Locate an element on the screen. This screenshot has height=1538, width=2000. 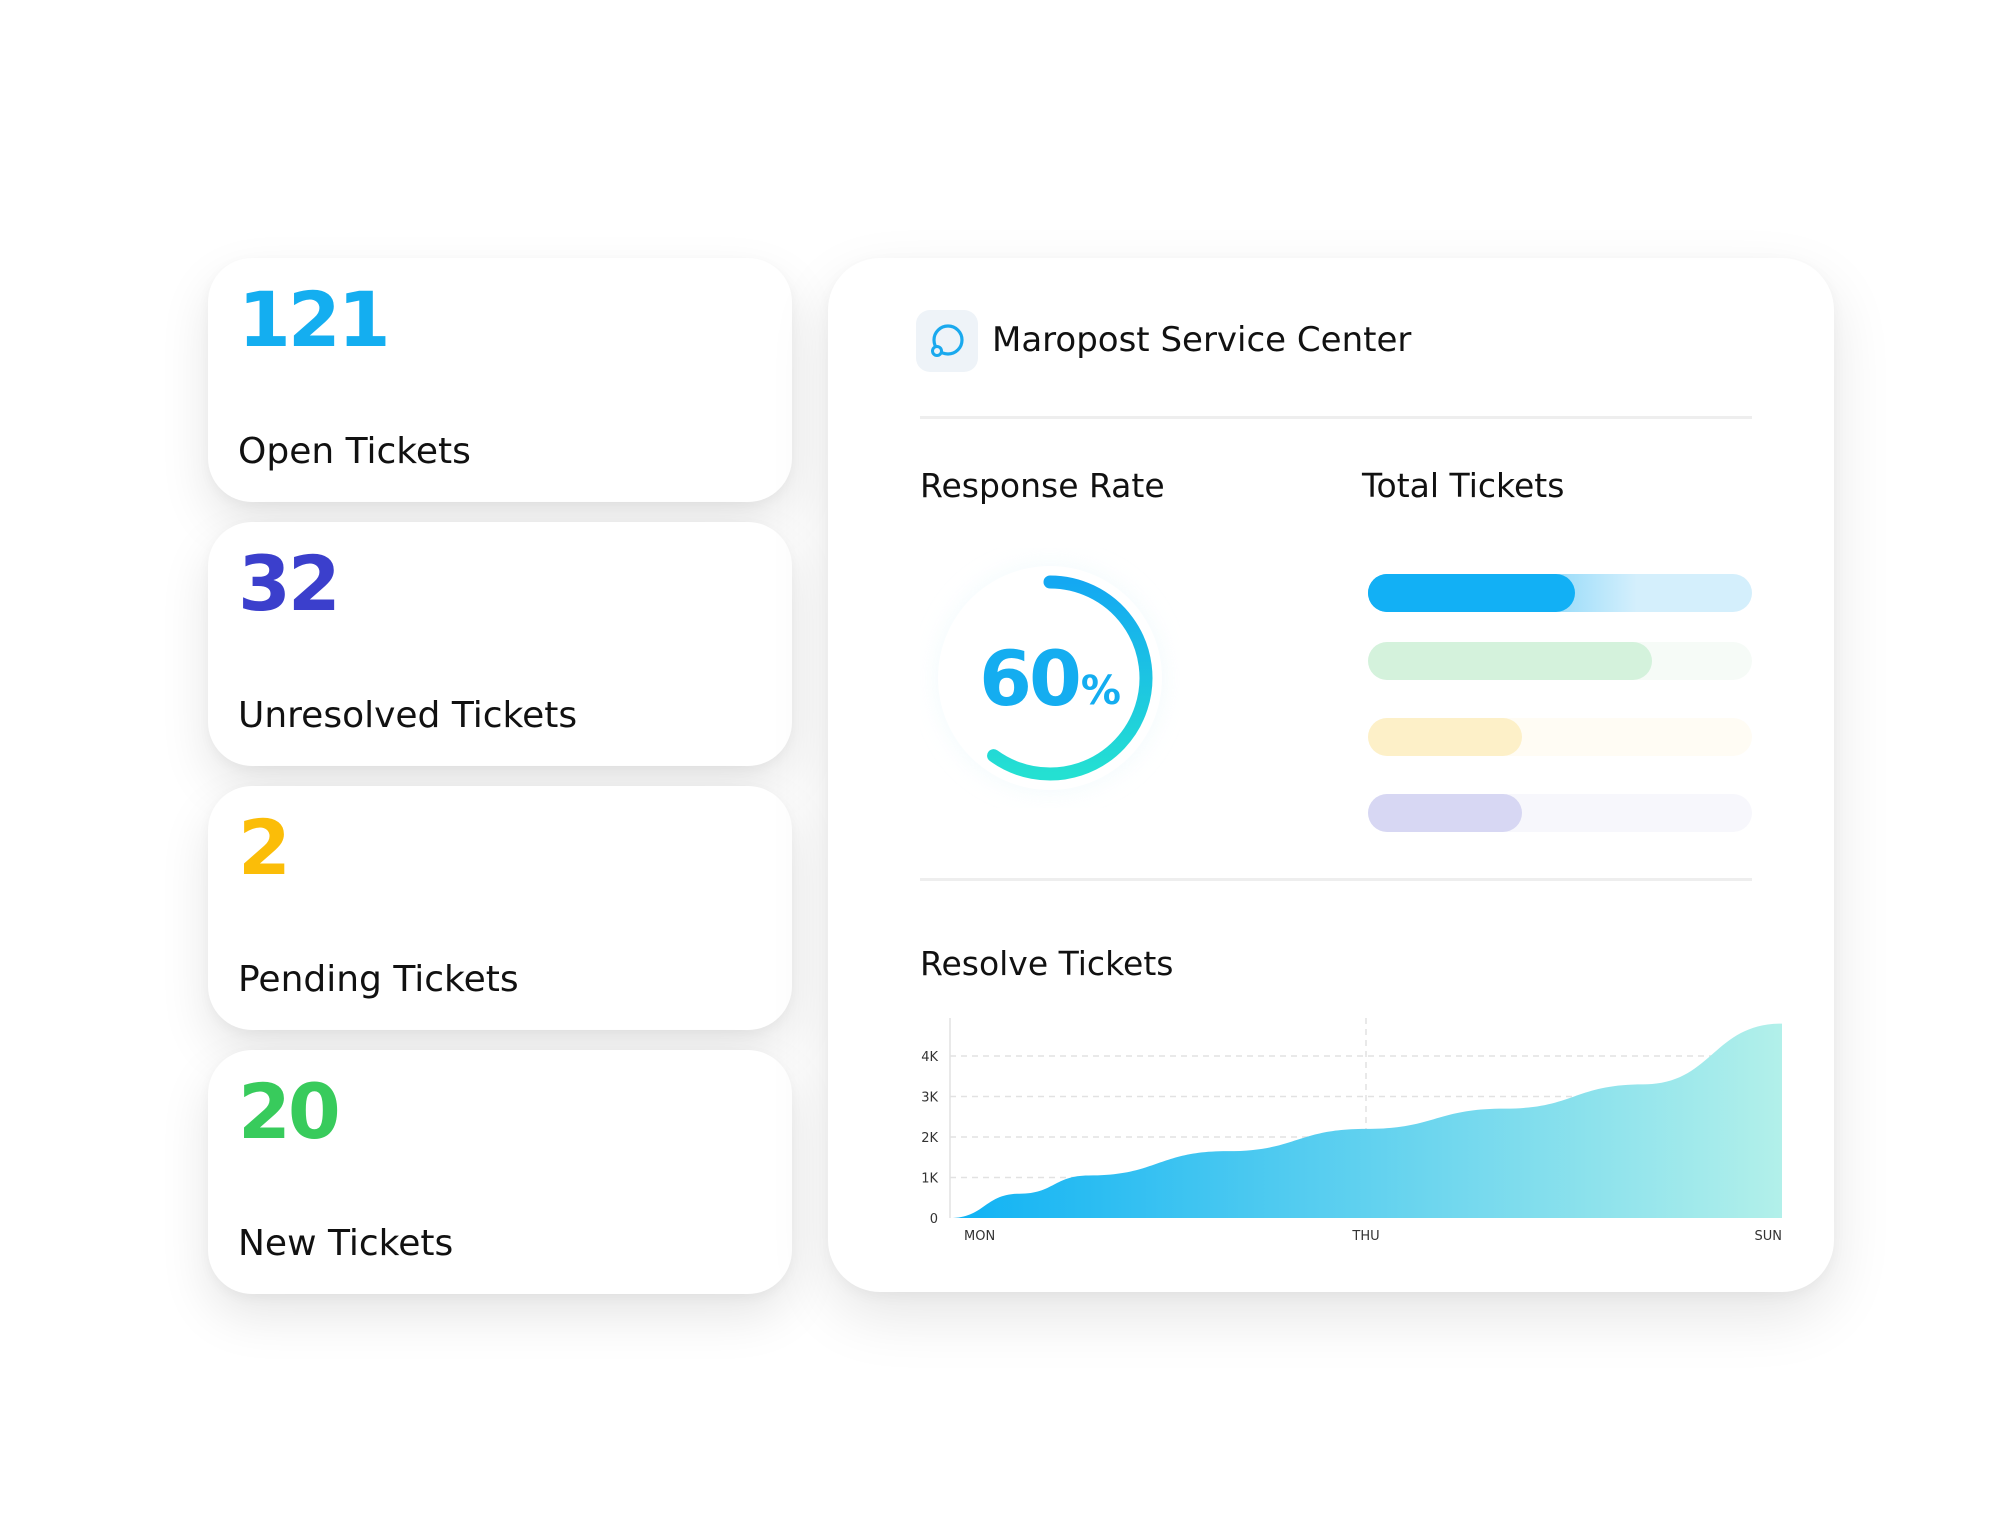
stat-label: Pending Tickets is located at coordinates (378, 979).